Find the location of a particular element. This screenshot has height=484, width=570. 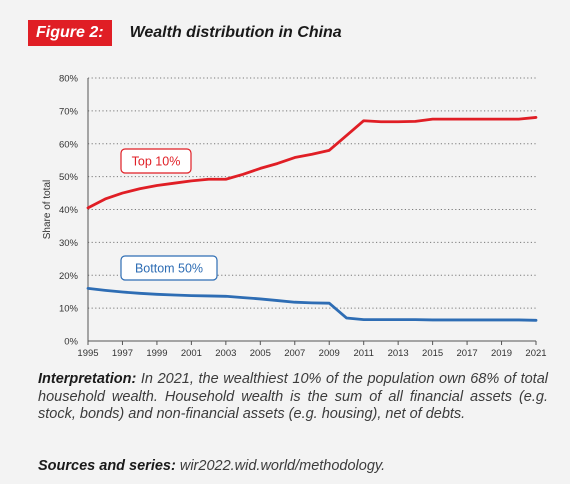

y-tick-label: 10% is located at coordinates (69, 309).